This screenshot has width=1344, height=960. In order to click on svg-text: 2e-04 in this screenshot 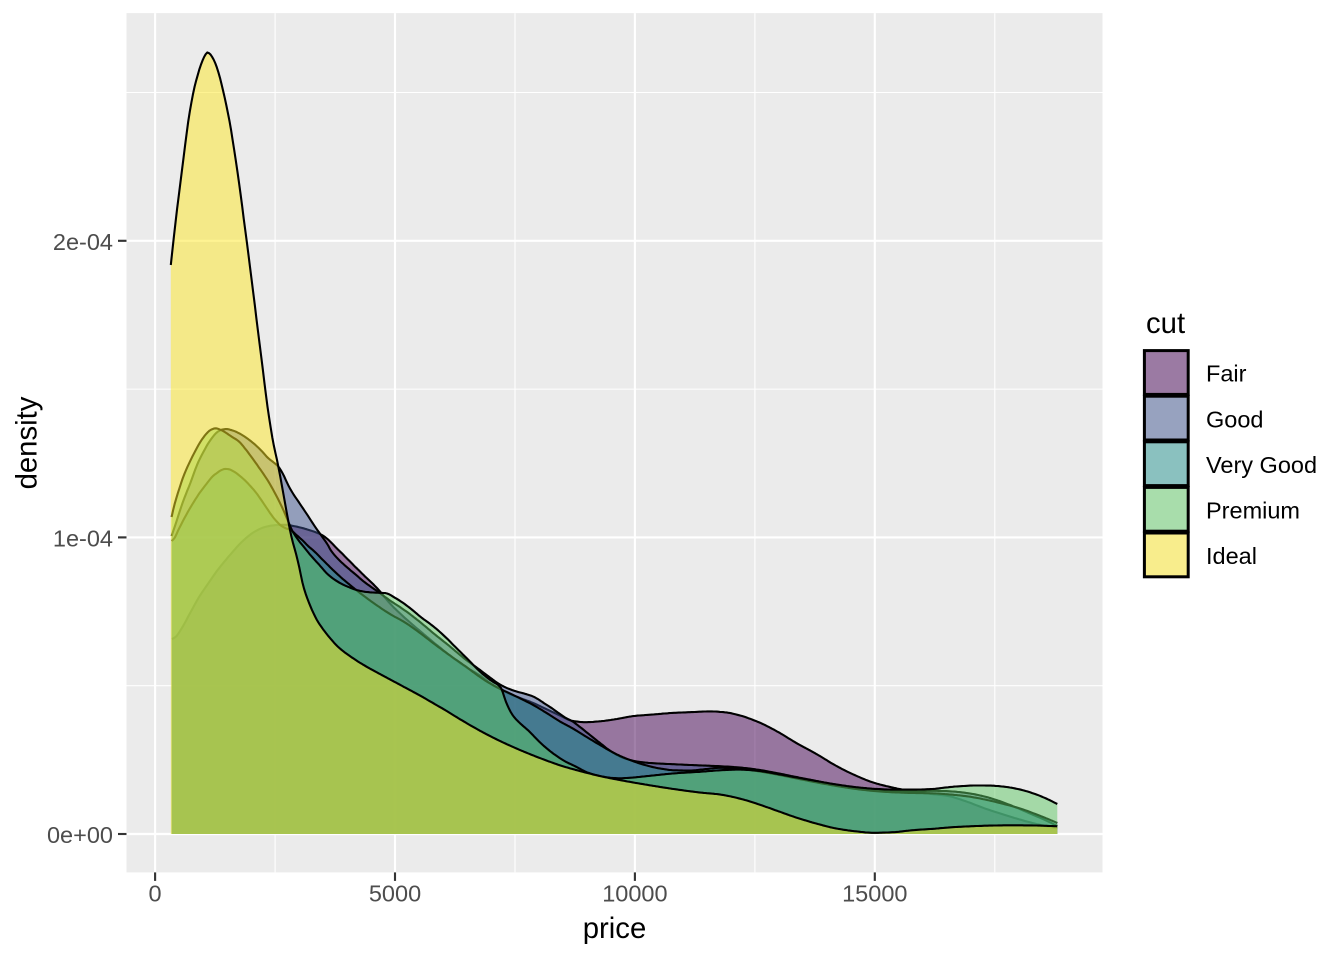, I will do `click(83, 242)`.